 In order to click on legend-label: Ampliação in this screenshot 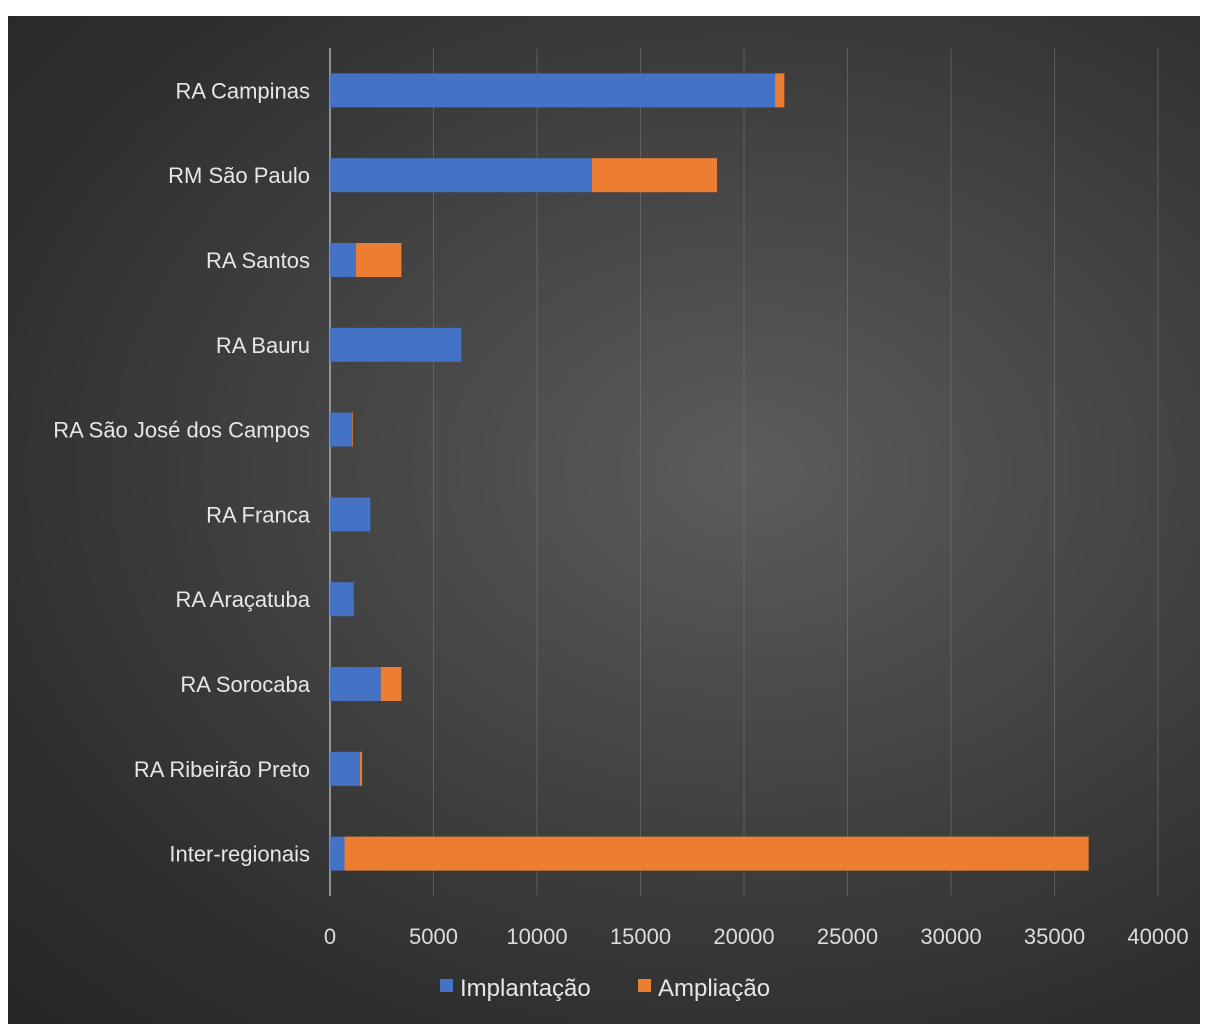, I will do `click(714, 988)`.